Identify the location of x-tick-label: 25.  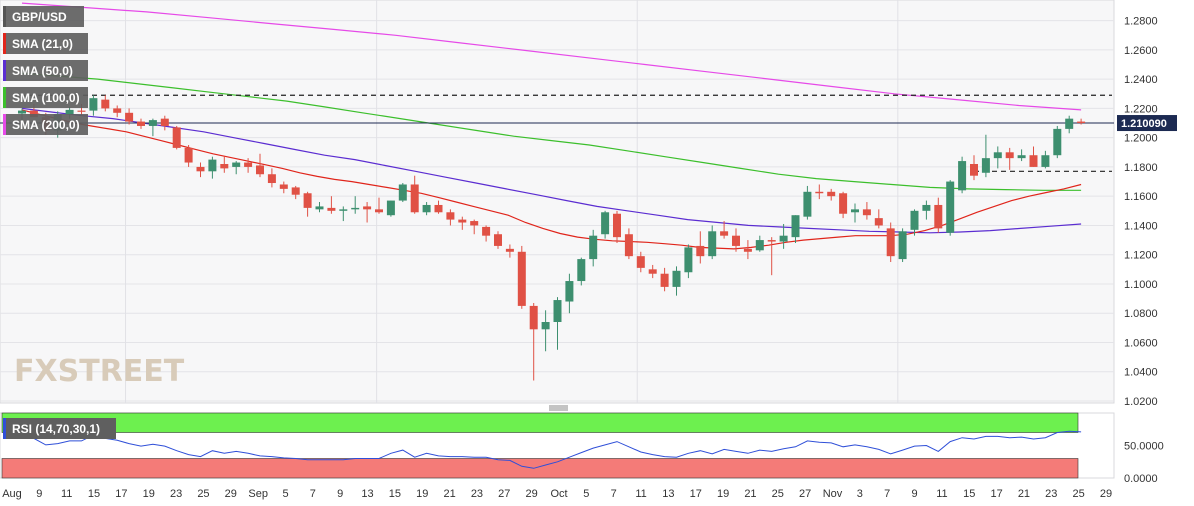
(203, 494).